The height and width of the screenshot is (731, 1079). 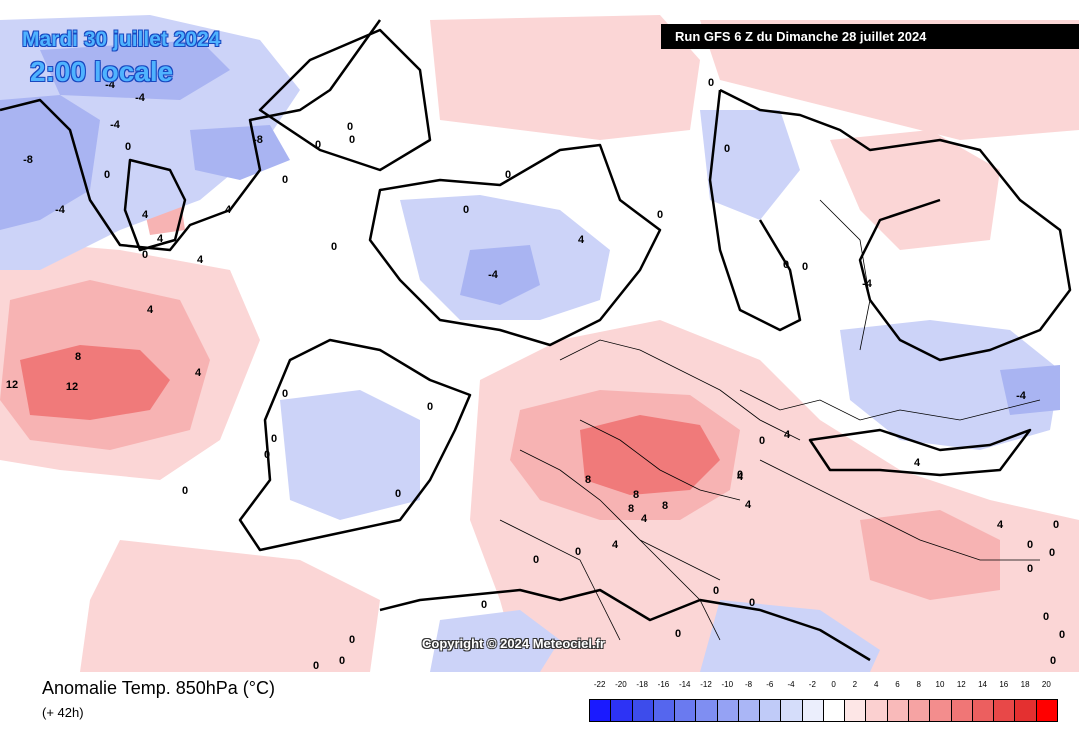 I want to click on legend-label: 12, so click(x=961, y=684).